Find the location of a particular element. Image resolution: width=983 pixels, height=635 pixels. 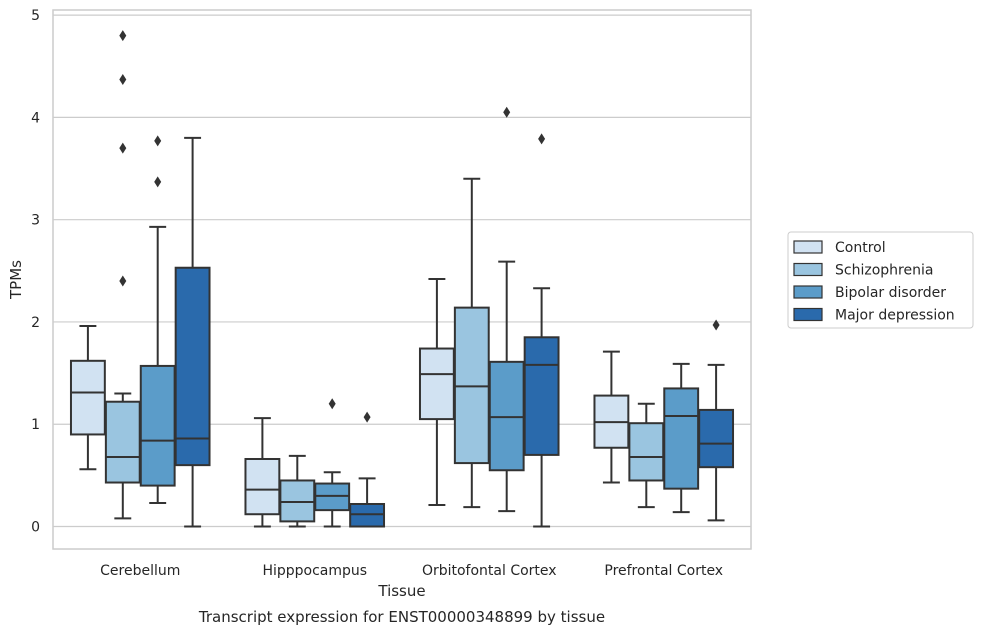

x-tick-label: Hipppocampus is located at coordinates (314, 571).